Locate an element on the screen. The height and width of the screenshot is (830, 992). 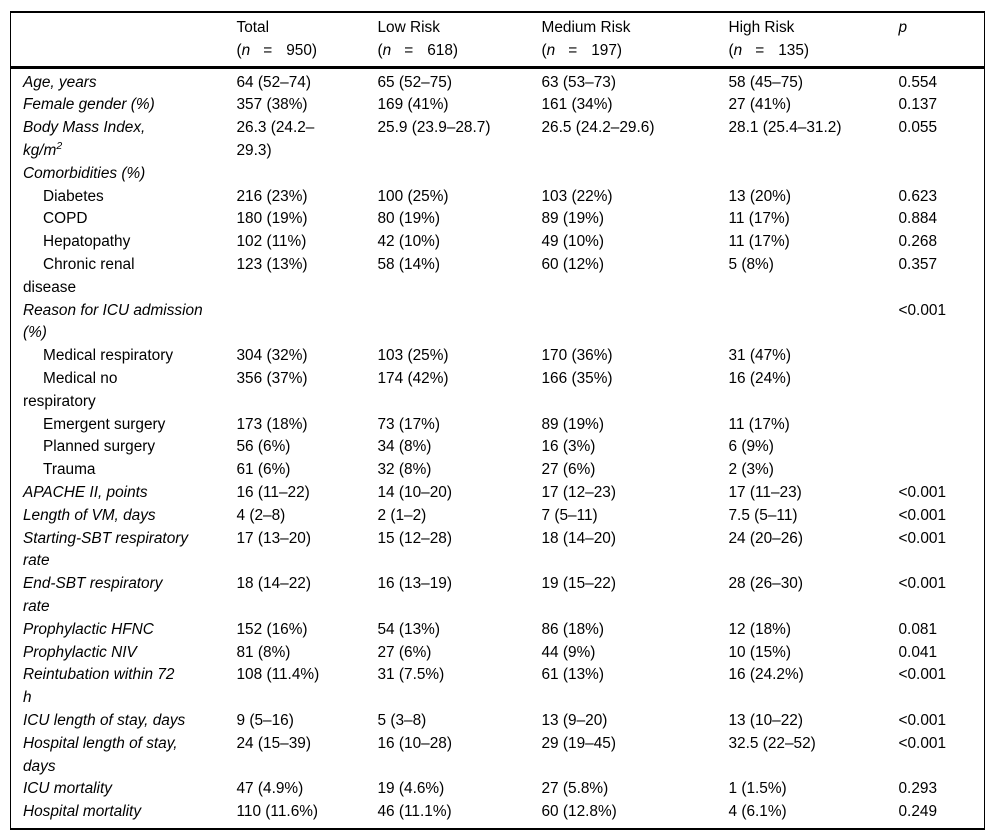
cell-low-risk: 42 (10%) is located at coordinates (408, 242).